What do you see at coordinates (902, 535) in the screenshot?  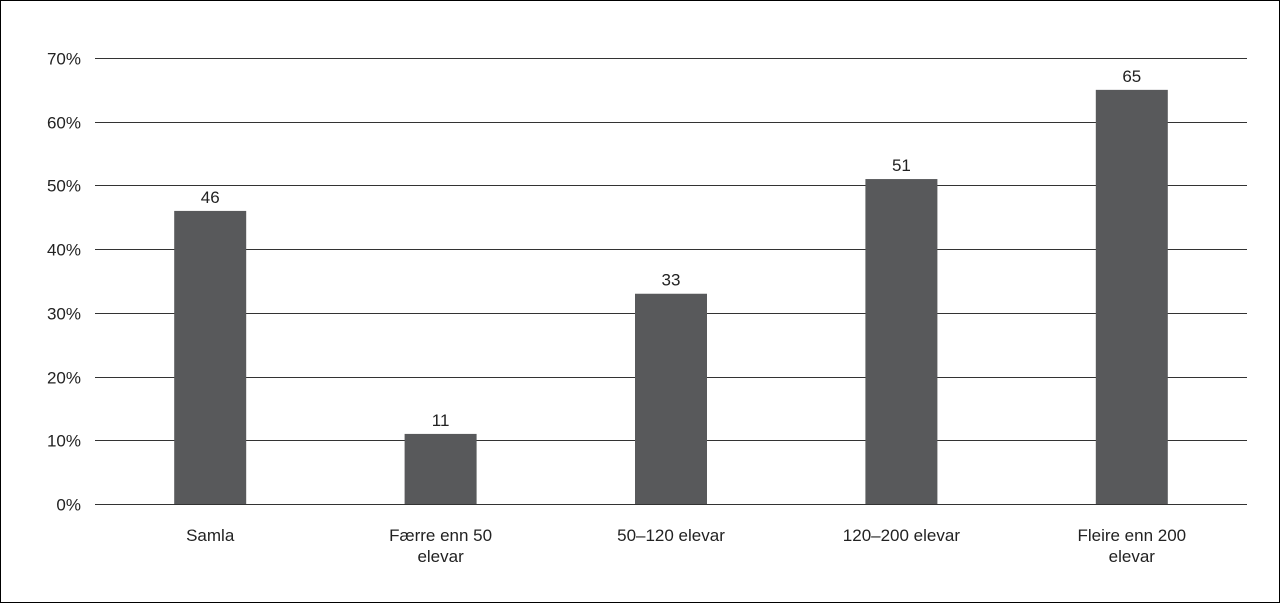 I see `x-tick-label: 120–200 elevar` at bounding box center [902, 535].